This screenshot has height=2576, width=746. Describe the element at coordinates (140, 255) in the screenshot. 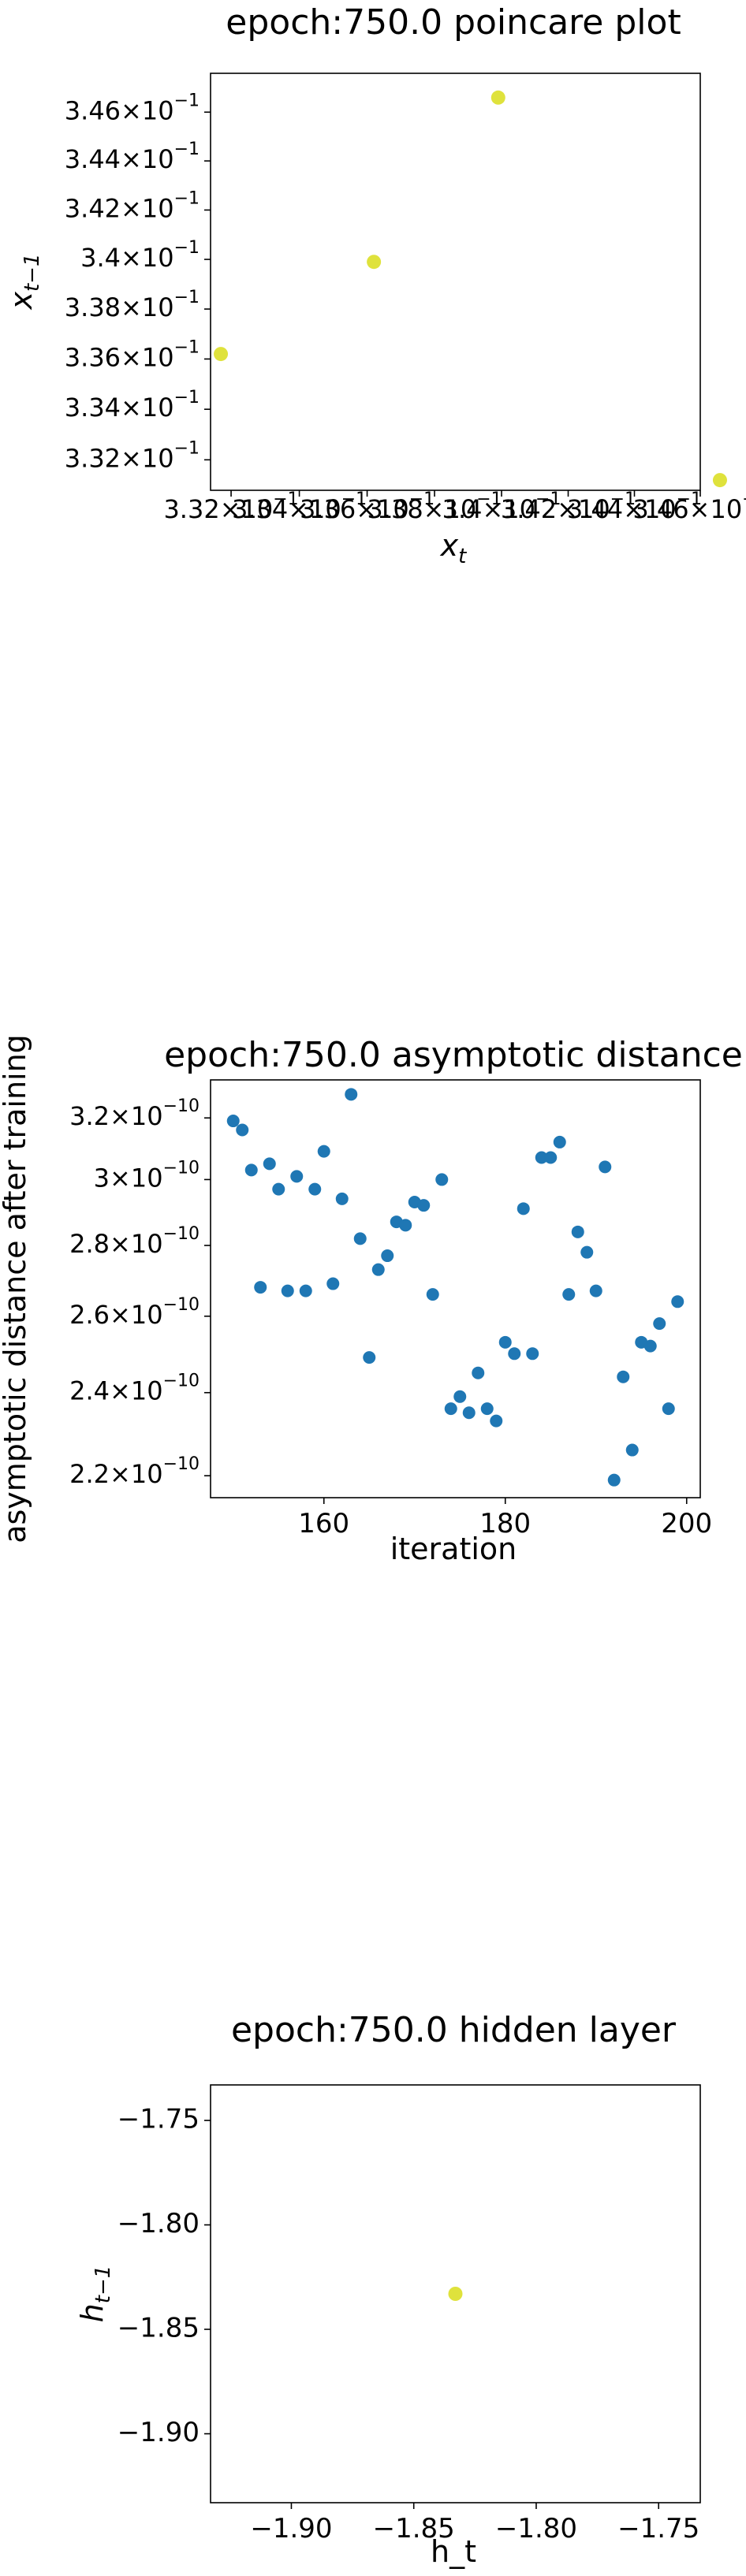

I see `y-tick-label: 3.4×10⁻¹` at that location.